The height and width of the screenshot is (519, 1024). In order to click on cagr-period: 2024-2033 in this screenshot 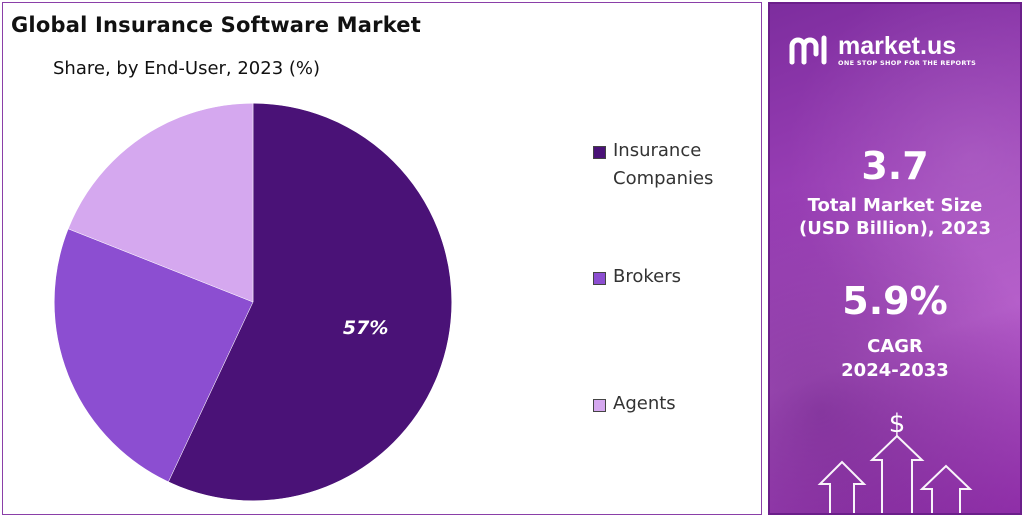, I will do `click(895, 370)`.